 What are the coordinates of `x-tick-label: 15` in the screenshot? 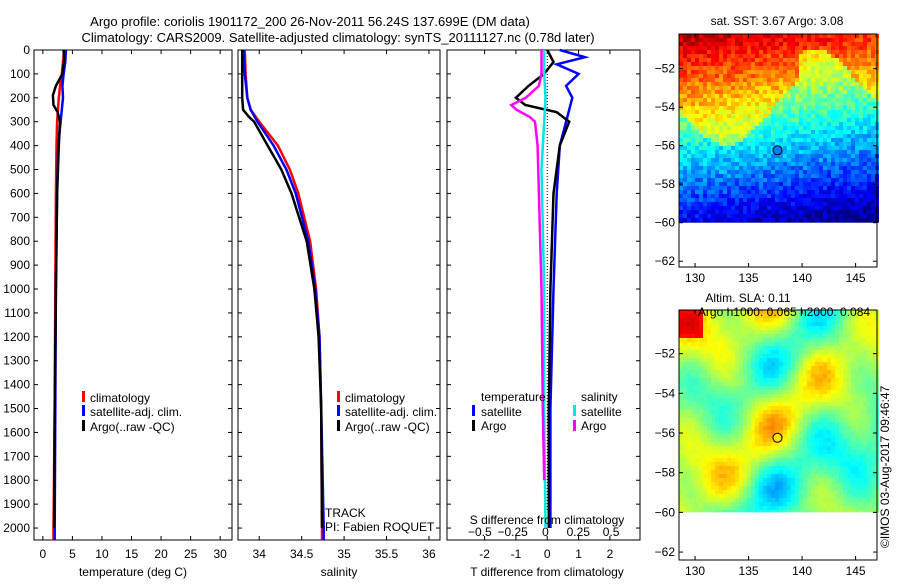 It's located at (132, 554).